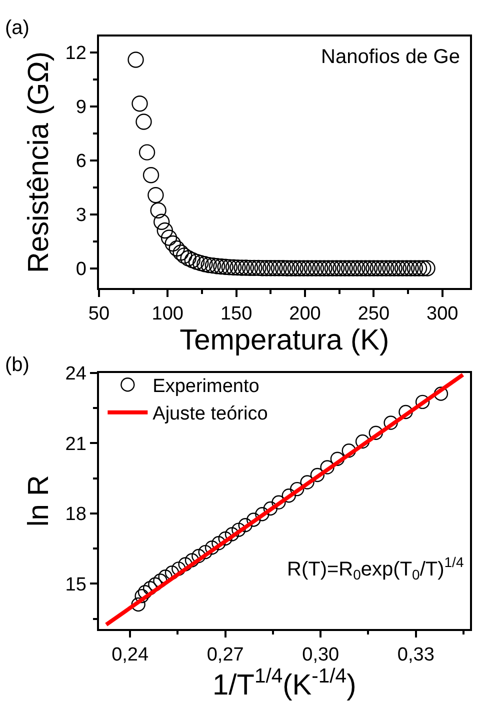 This screenshot has height=713, width=478. I want to click on x-axis-title: 1/T$^{1/4}$(K$^{-1/4}$), so click(284, 683).